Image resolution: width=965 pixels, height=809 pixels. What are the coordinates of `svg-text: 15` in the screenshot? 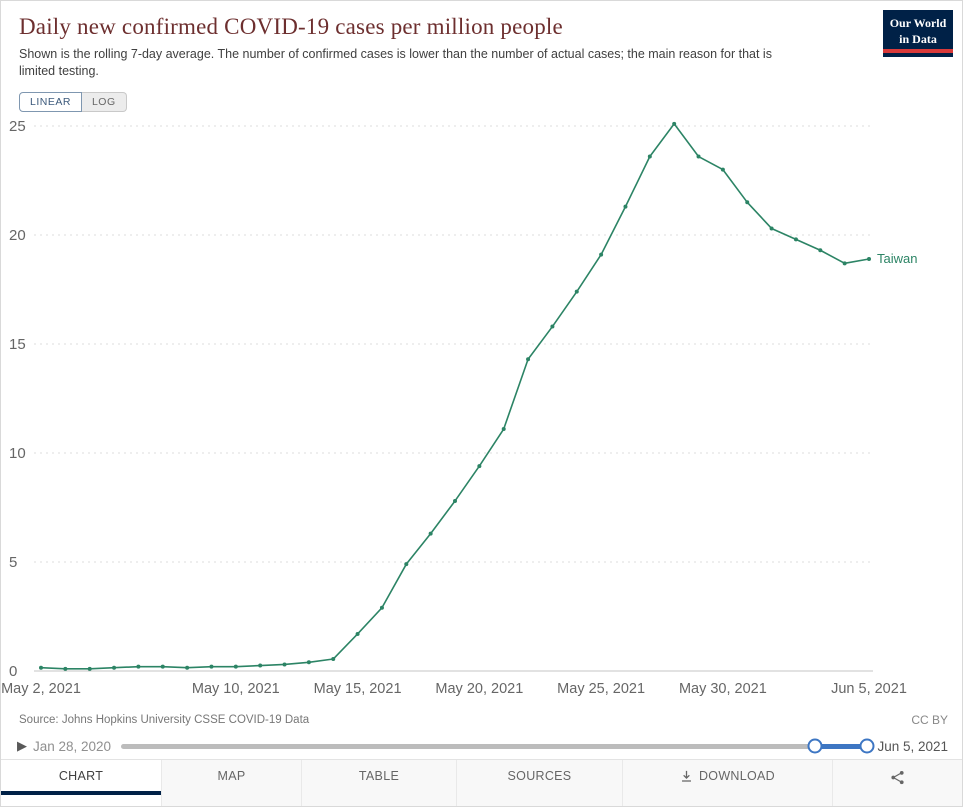 It's located at (17, 344).